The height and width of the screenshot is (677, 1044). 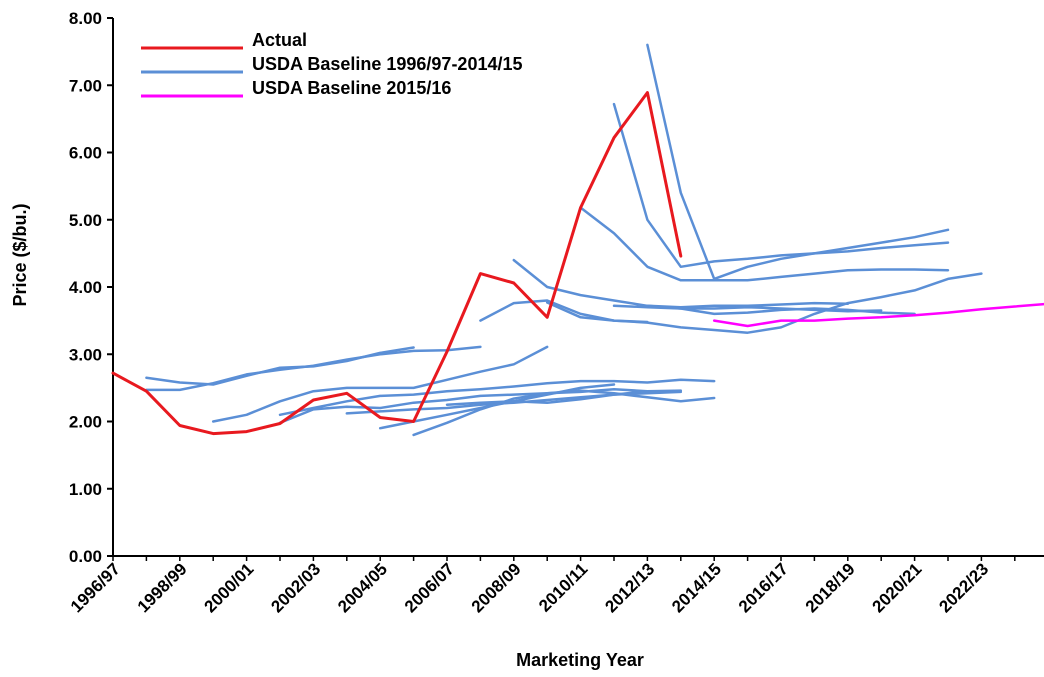 I want to click on x-tick-label: 2010/11, so click(x=563, y=587).